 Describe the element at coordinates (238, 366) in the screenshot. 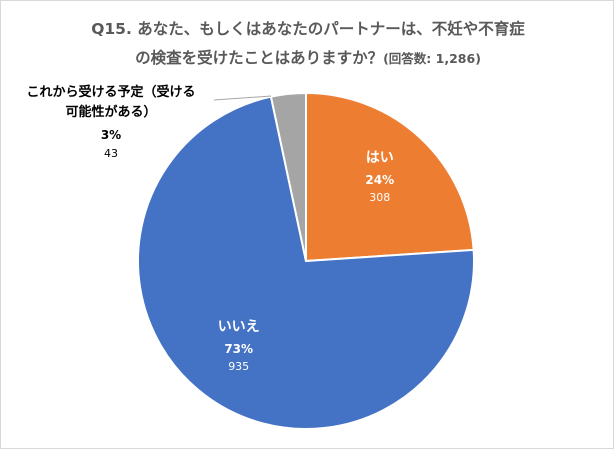

I see `slice-count-no: 935` at that location.